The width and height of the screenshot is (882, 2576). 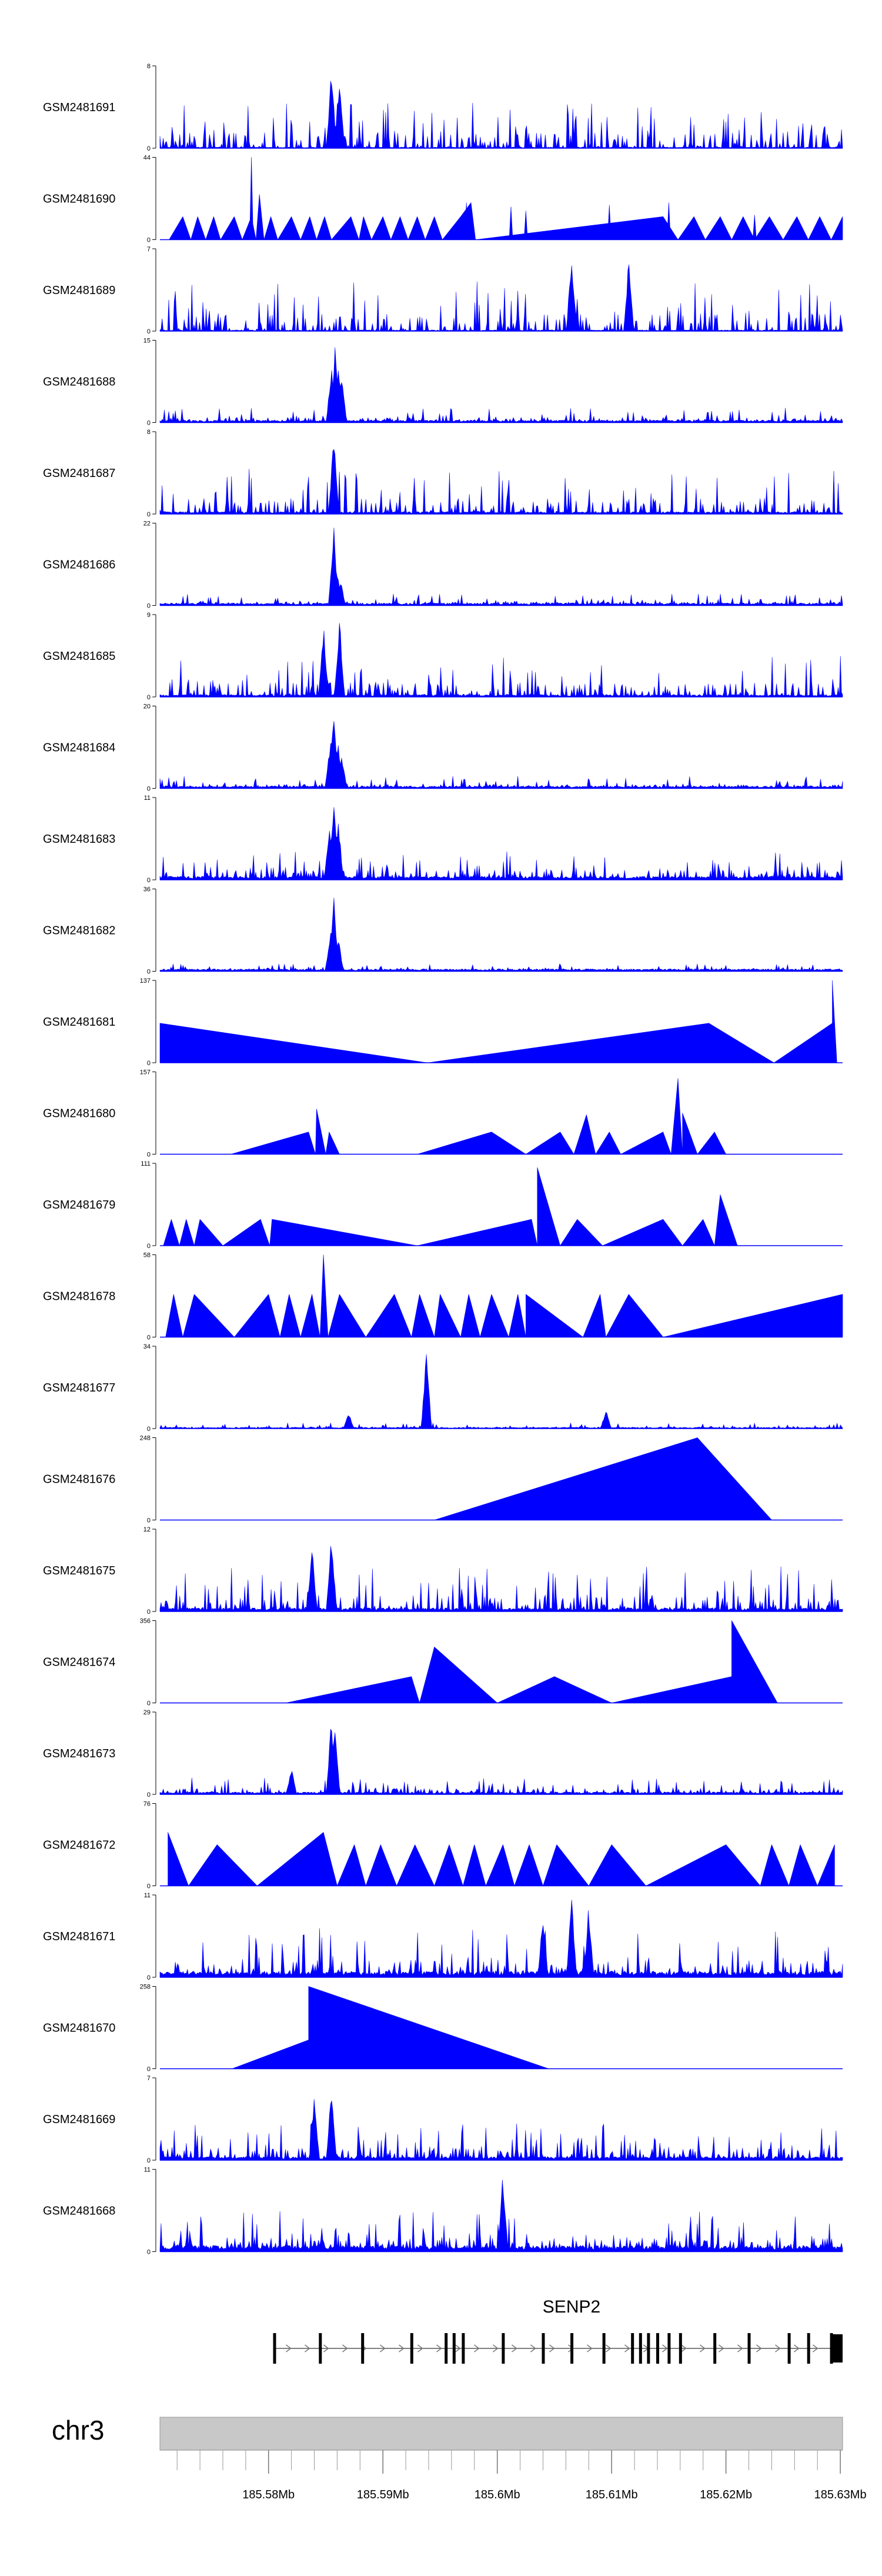 I want to click on y-axis-max-label: 9, so click(x=149, y=615).